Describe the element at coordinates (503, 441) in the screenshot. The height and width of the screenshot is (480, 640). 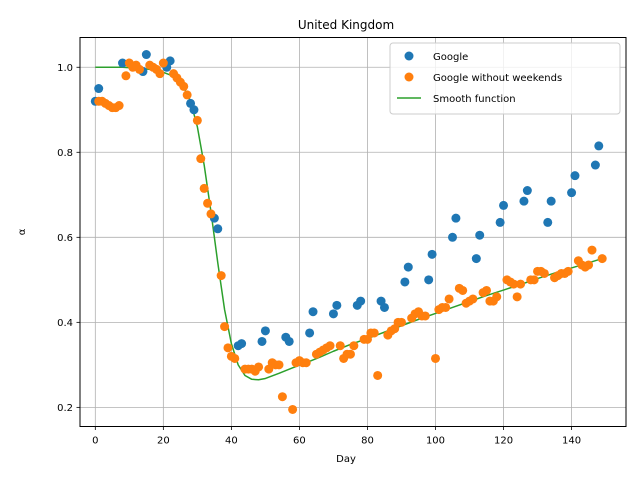
I see `x-tick-label: 120` at that location.